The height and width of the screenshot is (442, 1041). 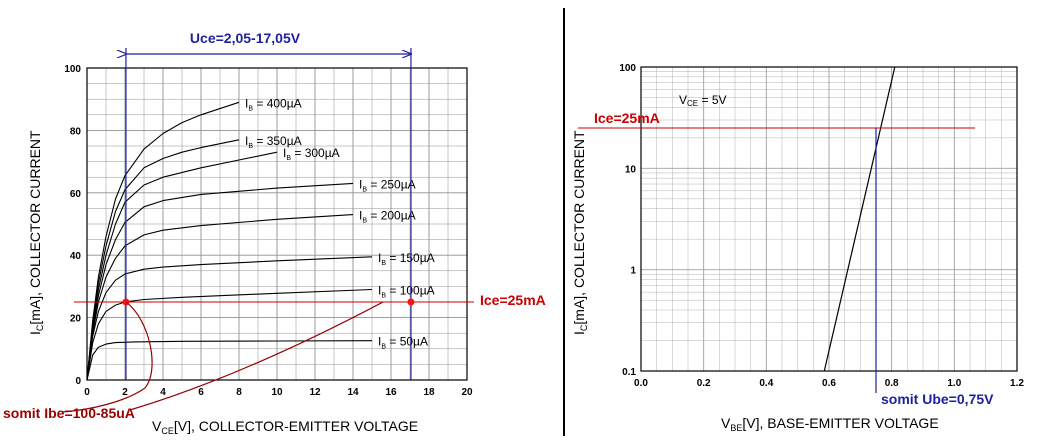 I want to click on right-y-tick: 100, so click(x=627, y=68).